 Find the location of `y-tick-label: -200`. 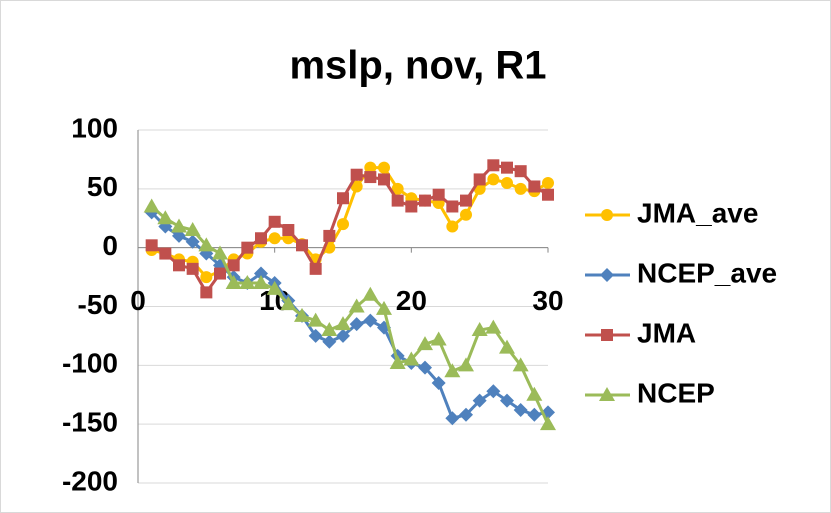

y-tick-label: -200 is located at coordinates (90, 480).